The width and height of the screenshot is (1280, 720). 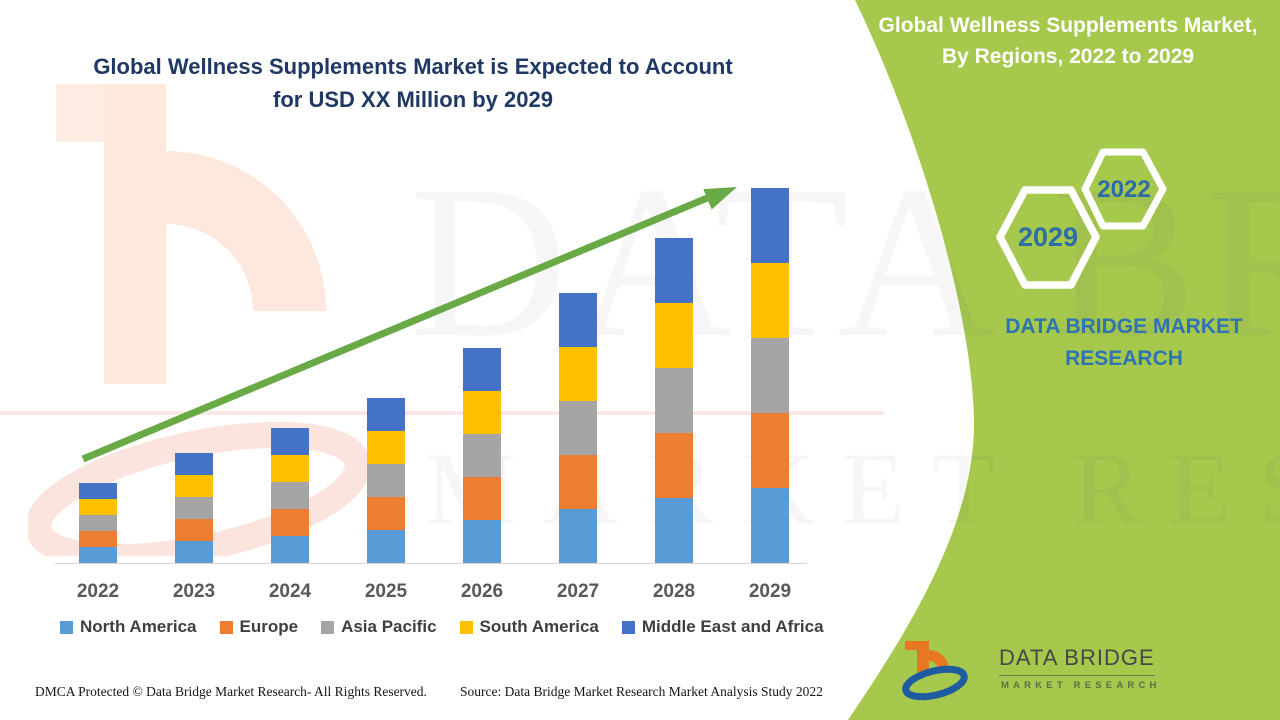 I want to click on bar-column-2027: 2027, so click(x=578, y=447).